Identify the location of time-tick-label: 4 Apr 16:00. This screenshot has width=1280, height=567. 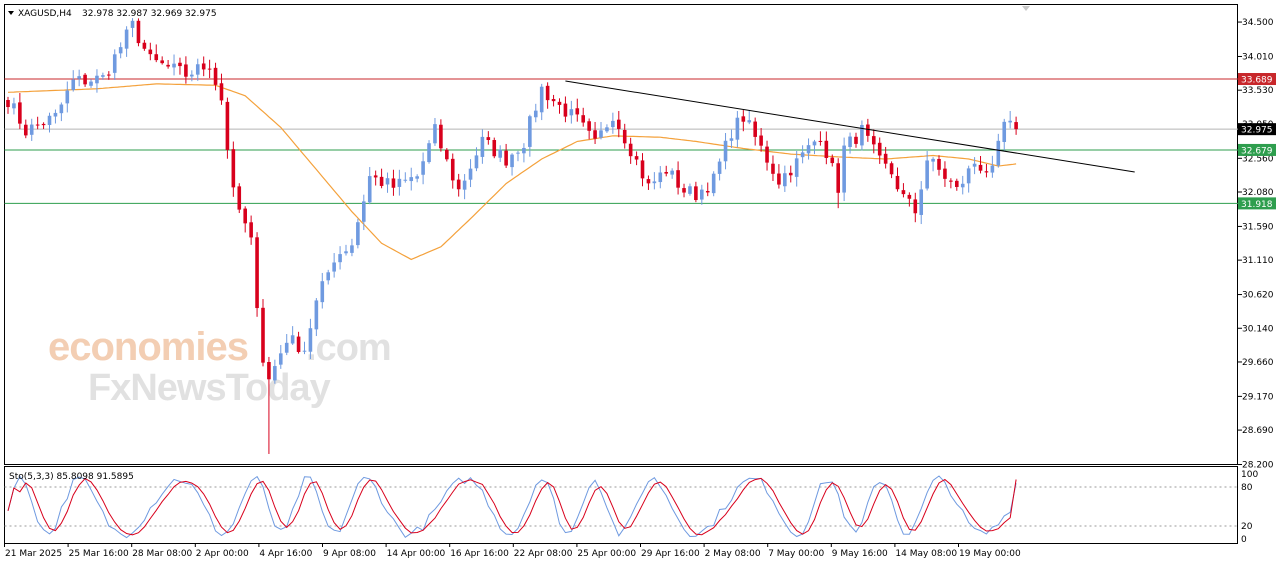
(285, 554).